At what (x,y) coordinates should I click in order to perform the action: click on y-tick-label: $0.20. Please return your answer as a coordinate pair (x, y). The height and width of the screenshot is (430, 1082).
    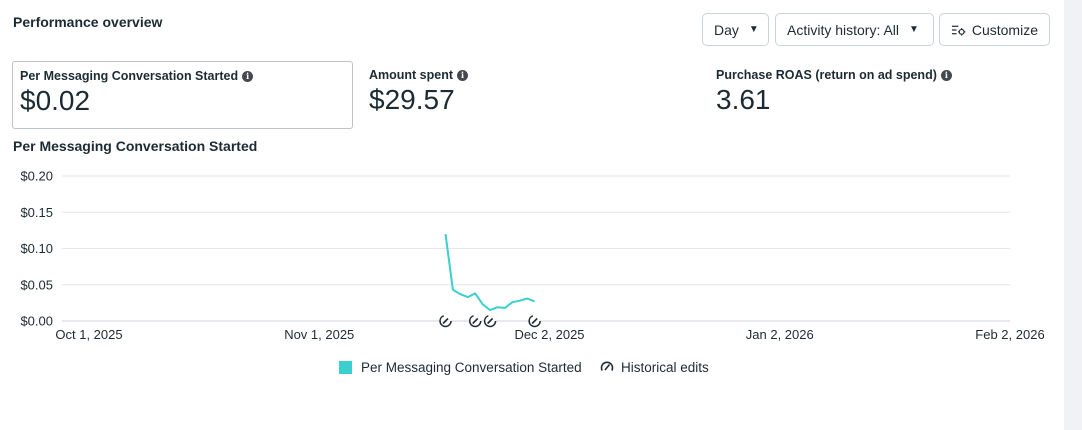
    Looking at the image, I should click on (36, 176).